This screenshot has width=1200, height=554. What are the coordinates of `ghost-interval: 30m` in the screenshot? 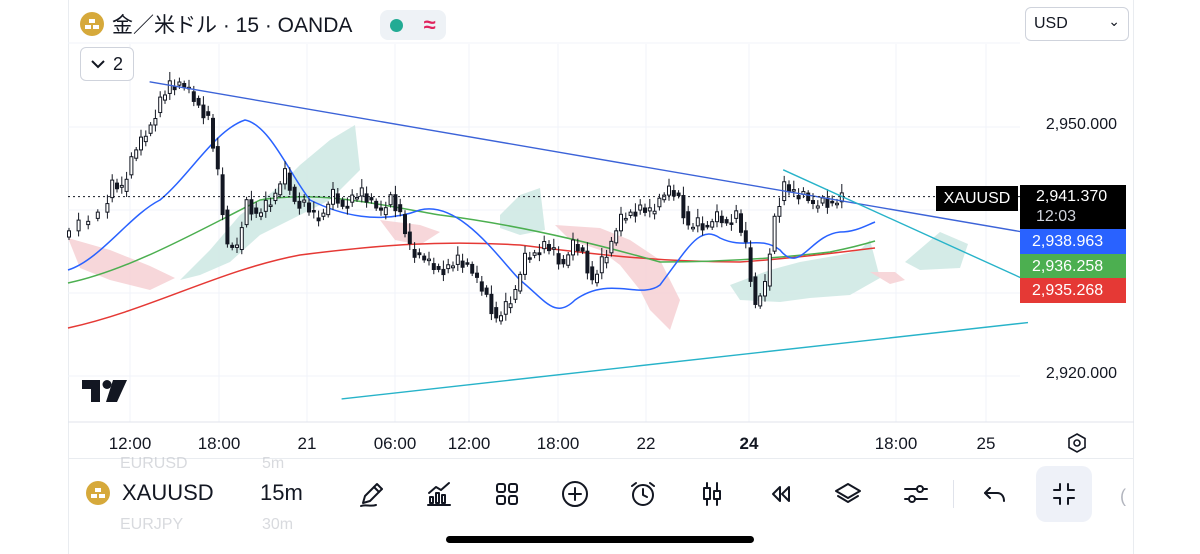 It's located at (278, 524).